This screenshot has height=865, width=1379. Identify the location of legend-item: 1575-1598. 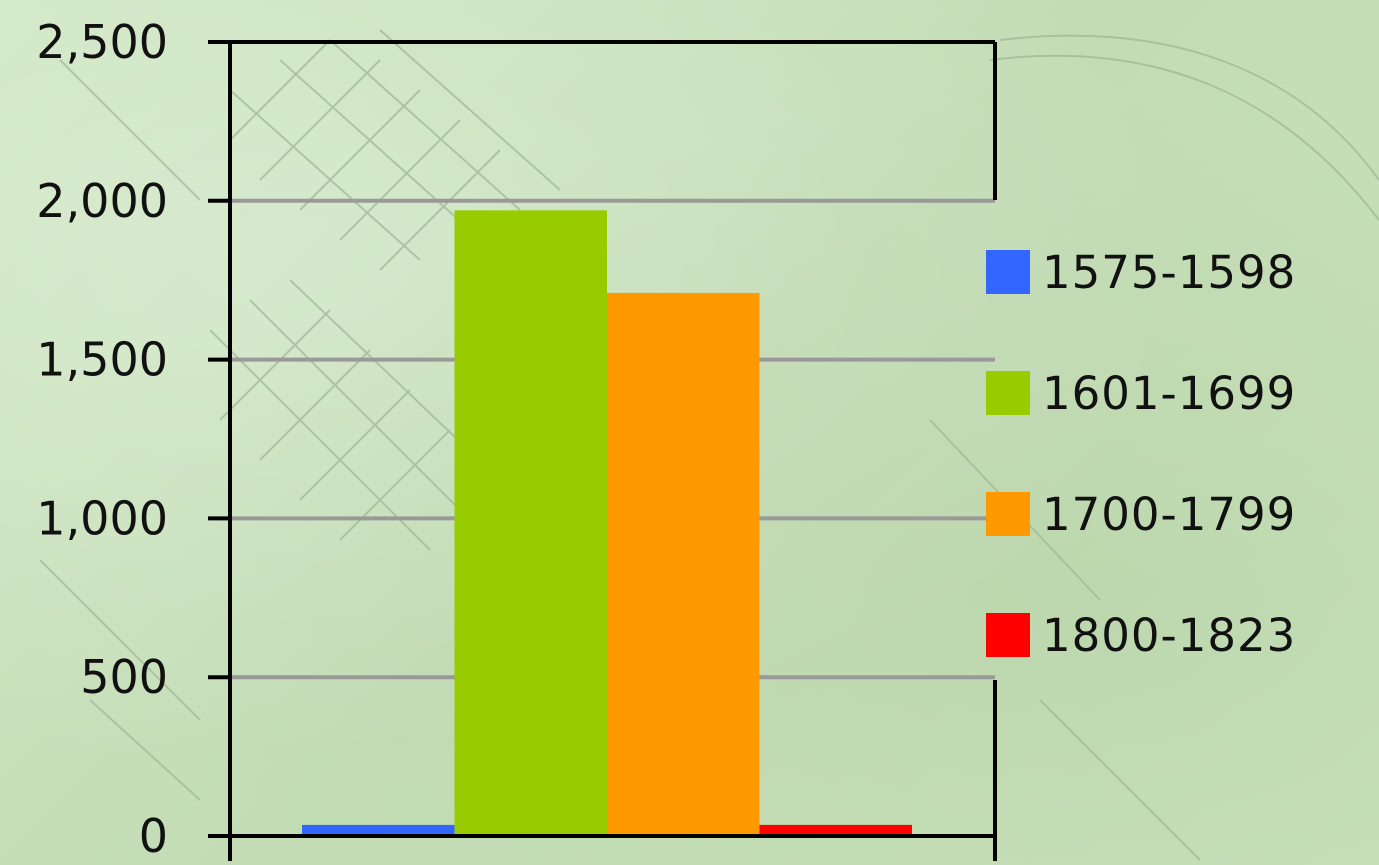
(1181, 272).